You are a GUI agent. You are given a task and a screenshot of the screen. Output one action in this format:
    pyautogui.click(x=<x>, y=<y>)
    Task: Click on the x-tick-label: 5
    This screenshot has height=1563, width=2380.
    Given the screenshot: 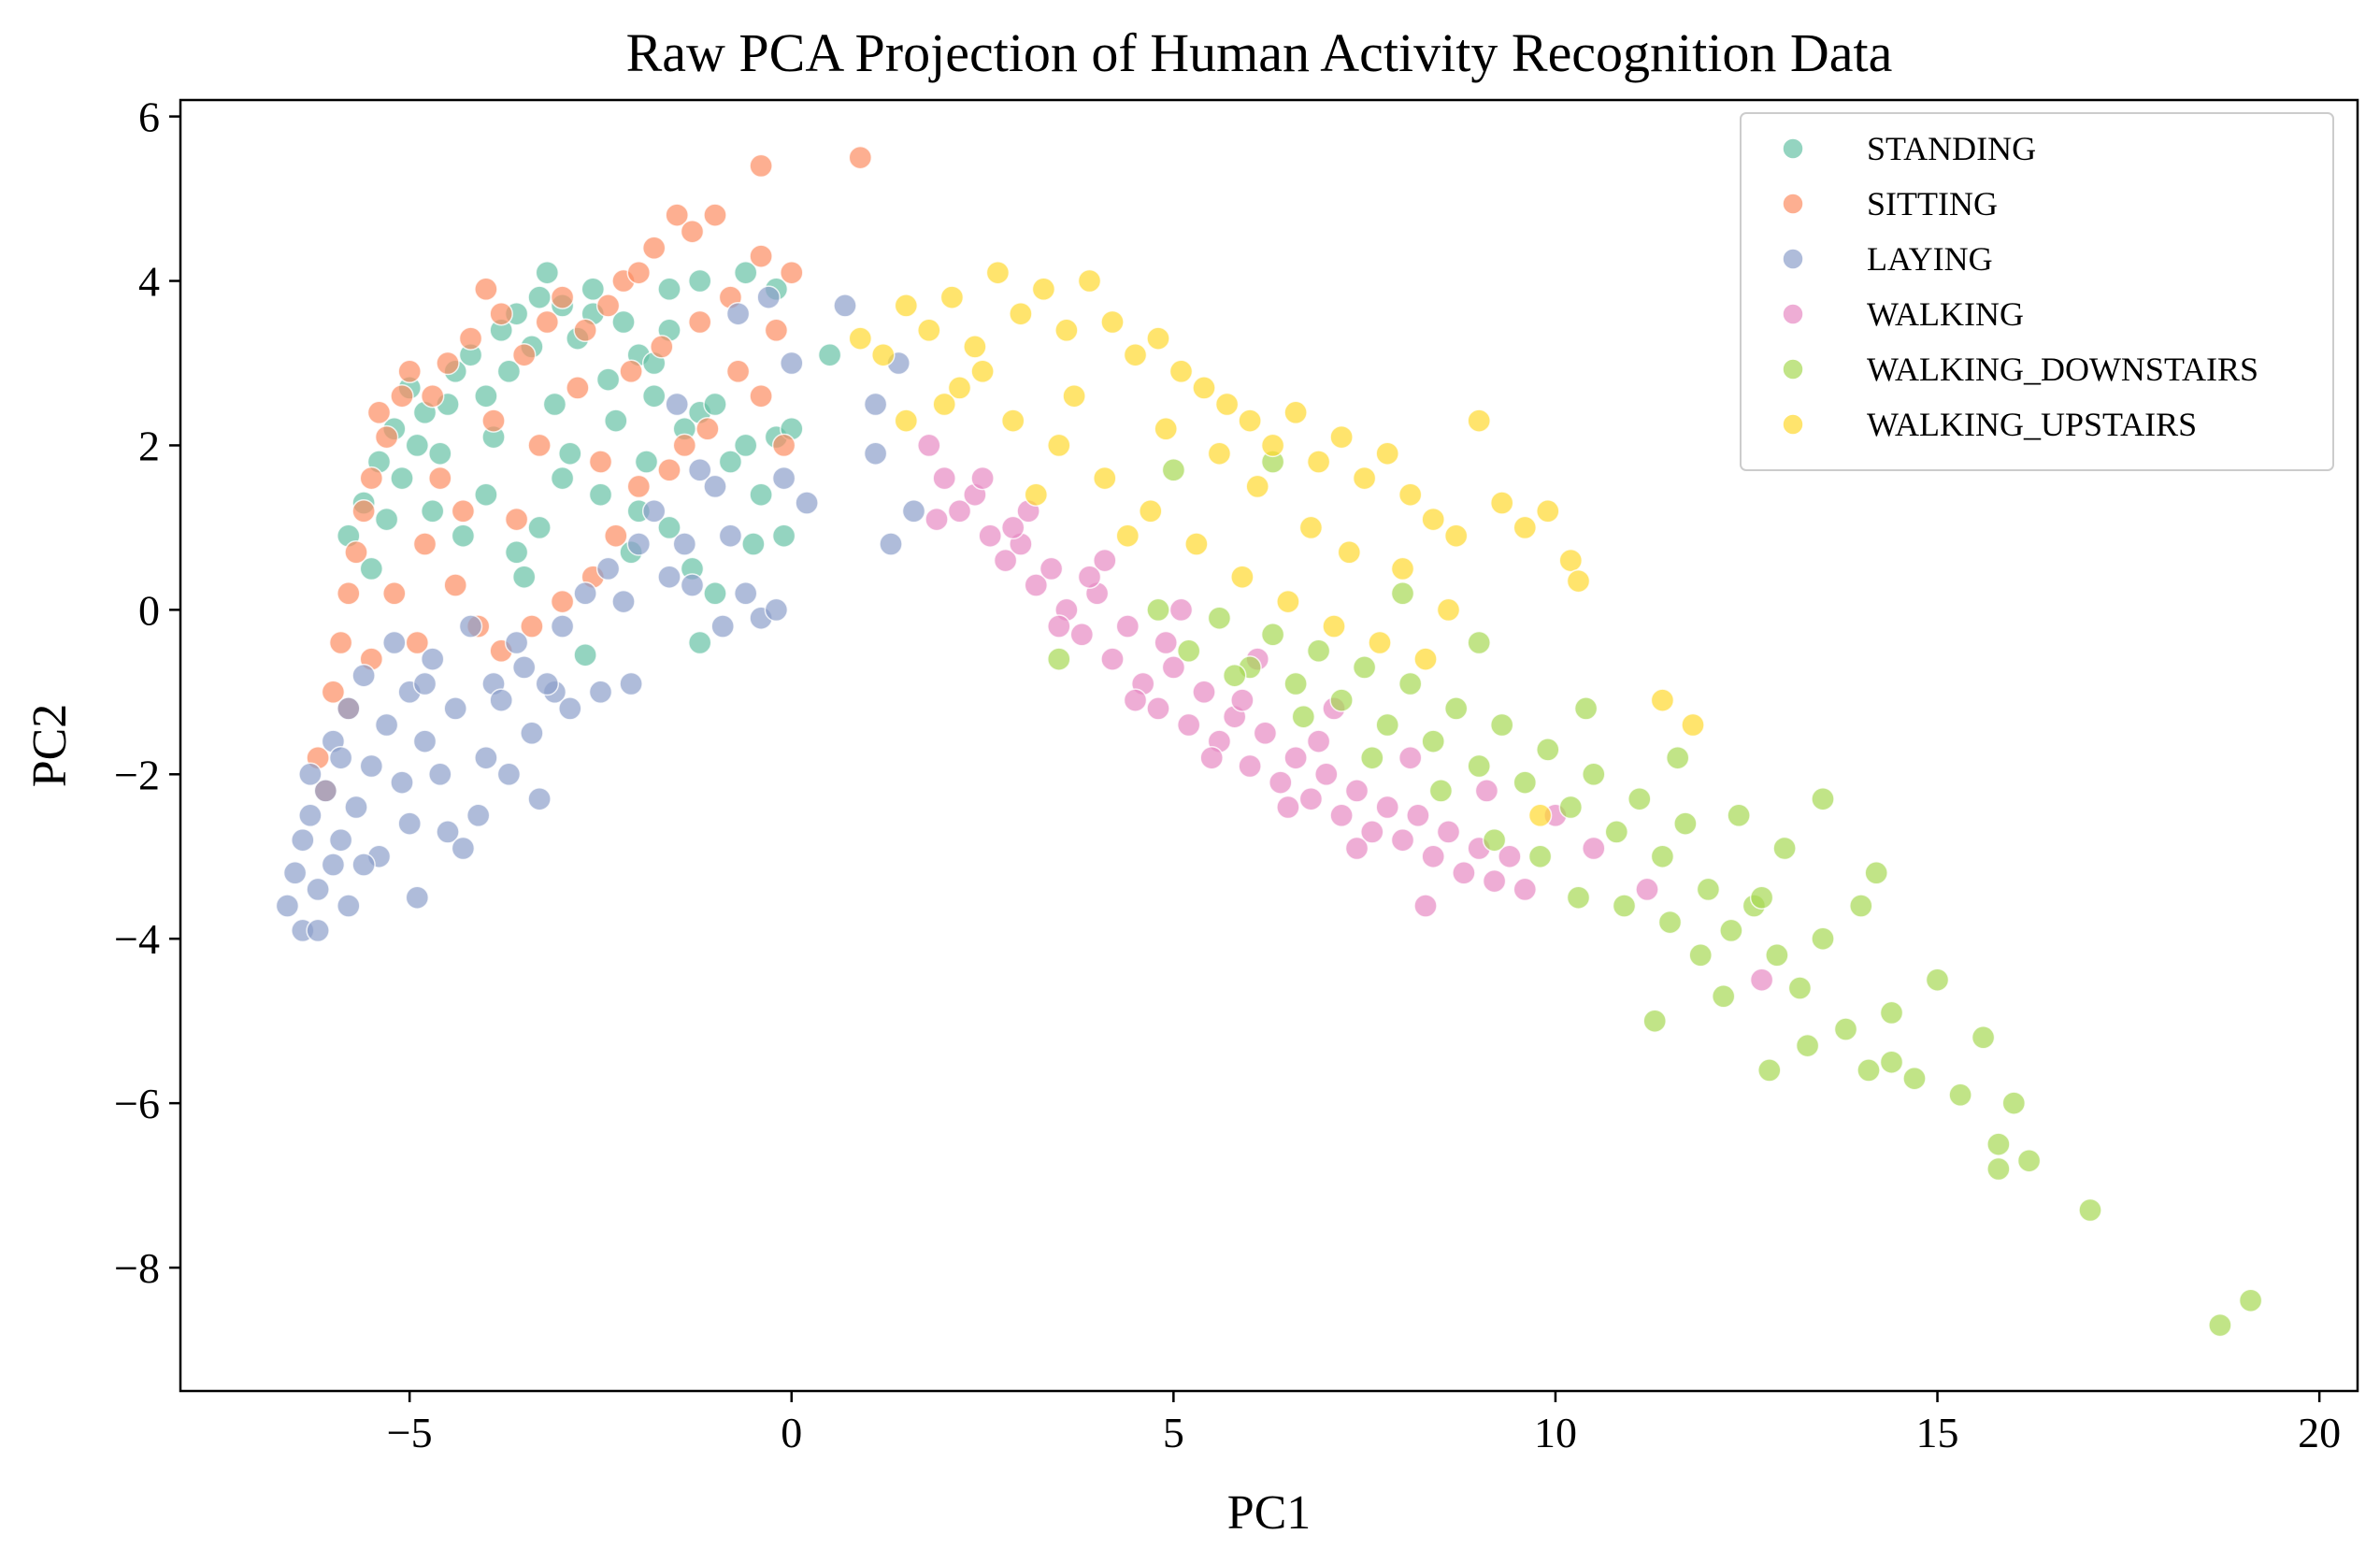 What is the action you would take?
    pyautogui.click(x=1173, y=1432)
    